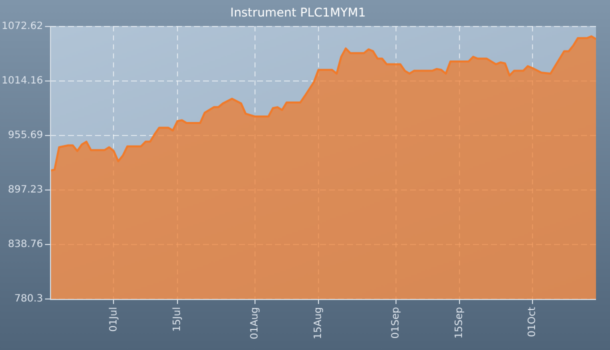  What do you see at coordinates (22, 26) in the screenshot?
I see `y-tick-label: 1072.62` at bounding box center [22, 26].